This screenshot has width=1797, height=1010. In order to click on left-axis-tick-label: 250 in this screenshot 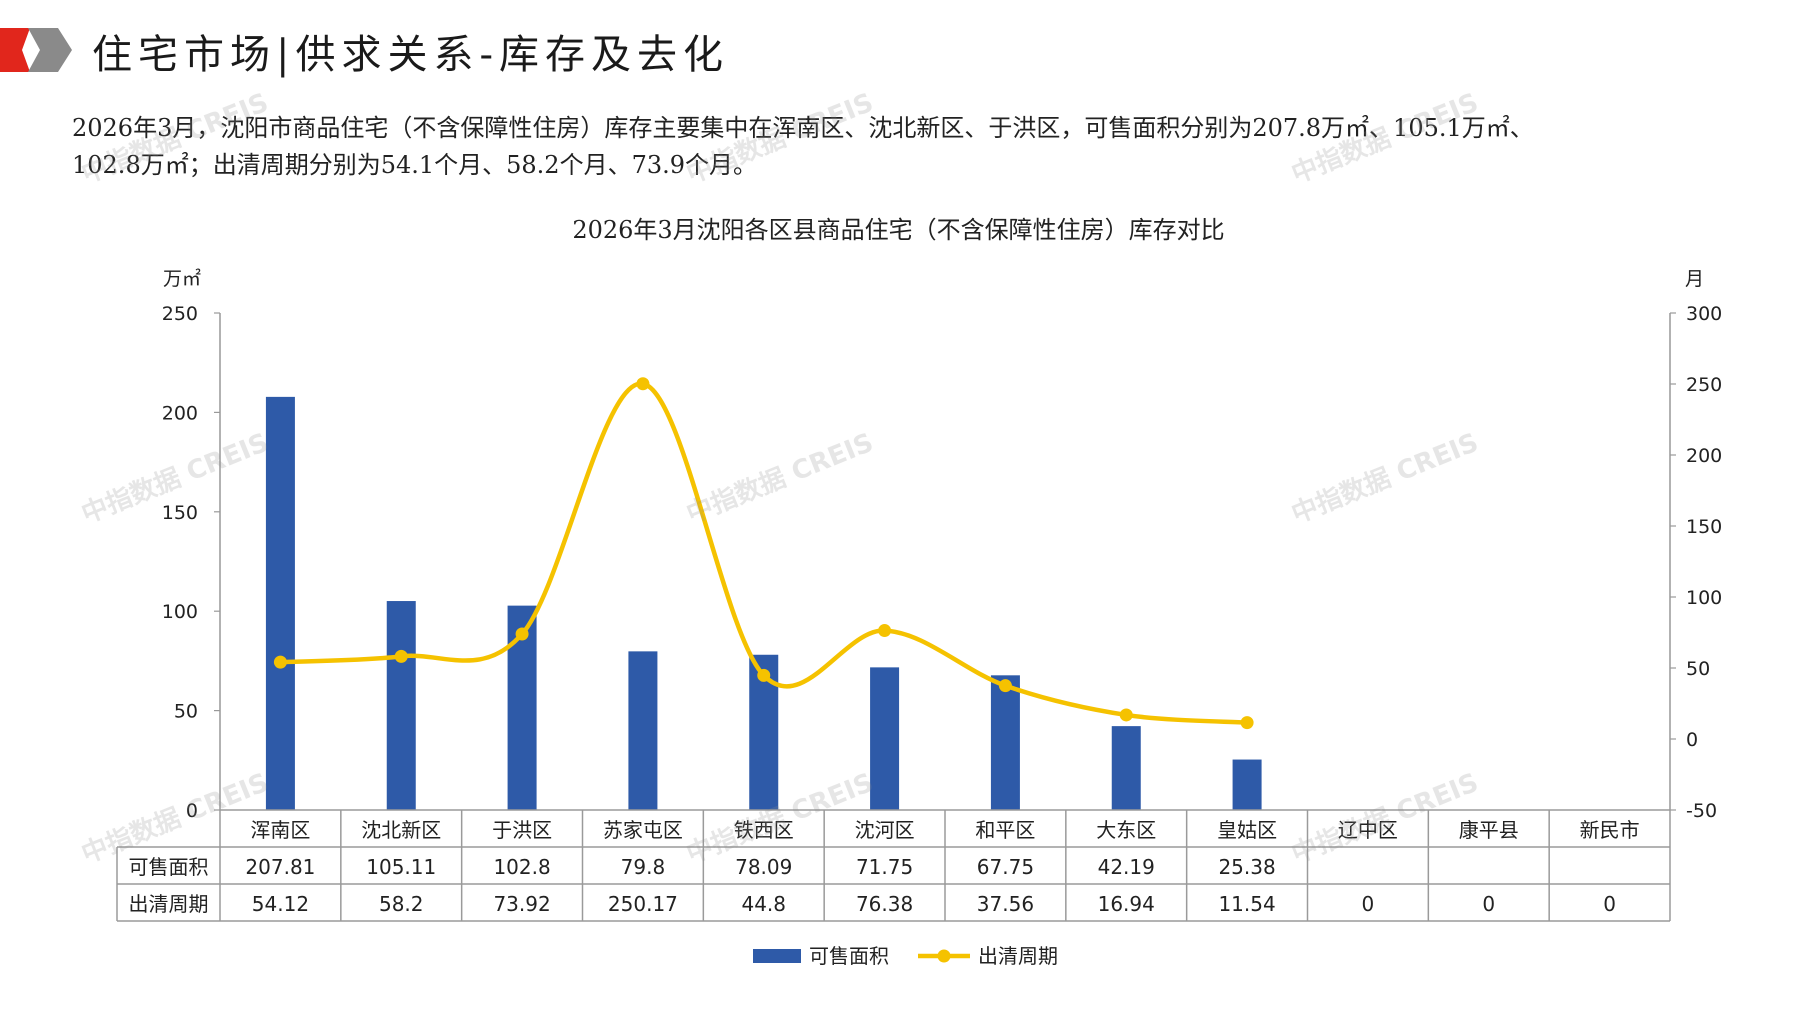, I will do `click(180, 314)`.